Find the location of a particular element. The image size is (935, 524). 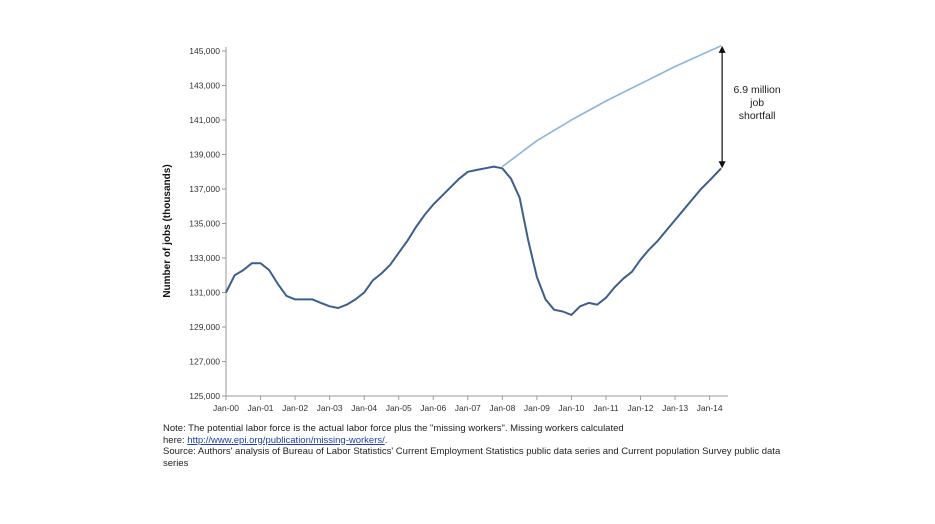

potential-employment-line is located at coordinates (611, 106).